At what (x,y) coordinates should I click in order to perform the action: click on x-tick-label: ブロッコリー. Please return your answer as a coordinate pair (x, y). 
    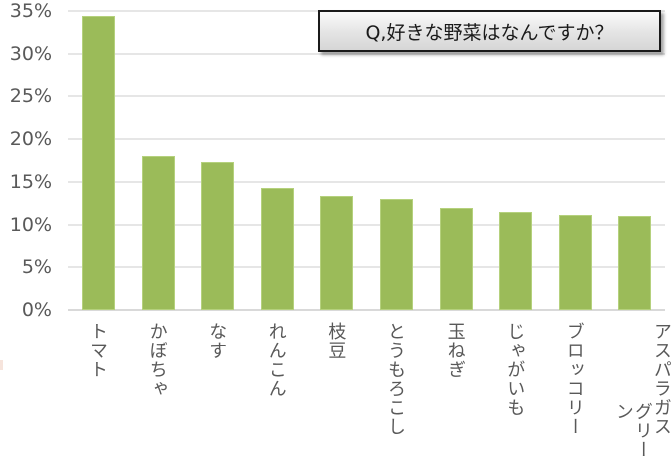
    Looking at the image, I should click on (574, 379).